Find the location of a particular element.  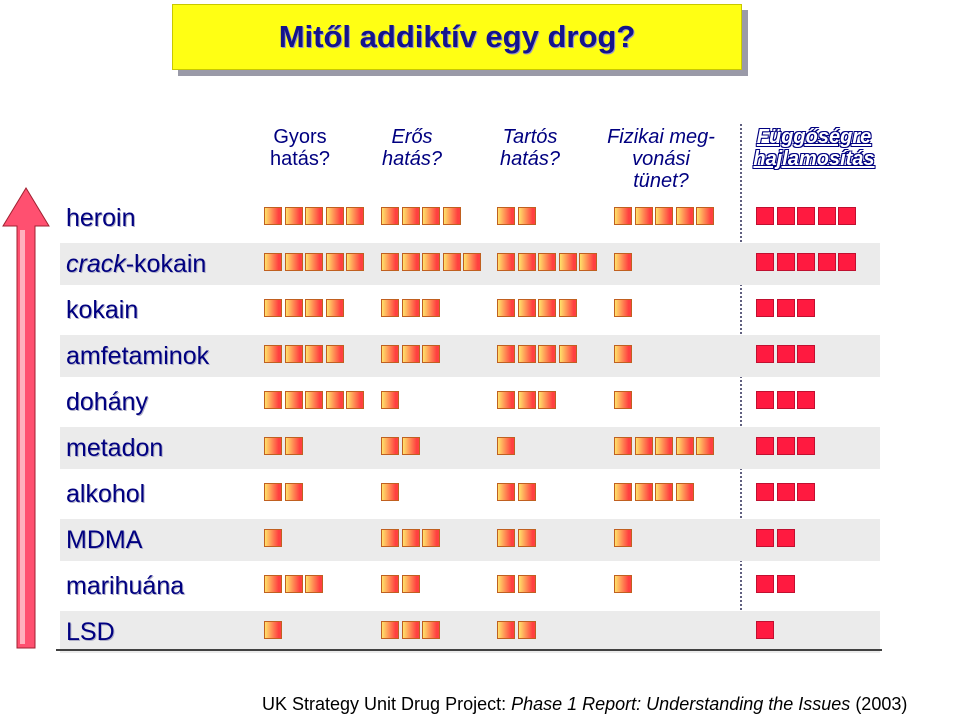

col-header-4: Függőségre hajlamosítás is located at coordinates (814, 148).